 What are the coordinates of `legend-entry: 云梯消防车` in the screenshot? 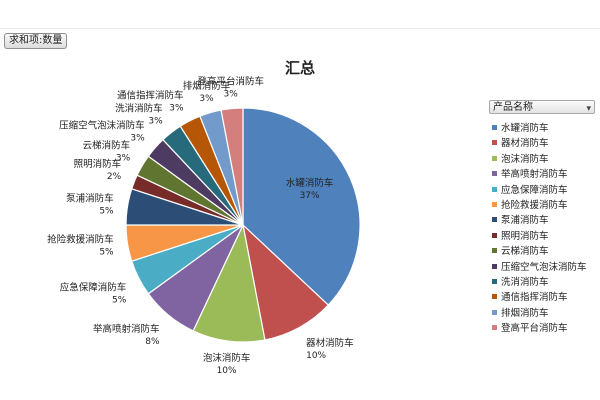 It's located at (539, 251).